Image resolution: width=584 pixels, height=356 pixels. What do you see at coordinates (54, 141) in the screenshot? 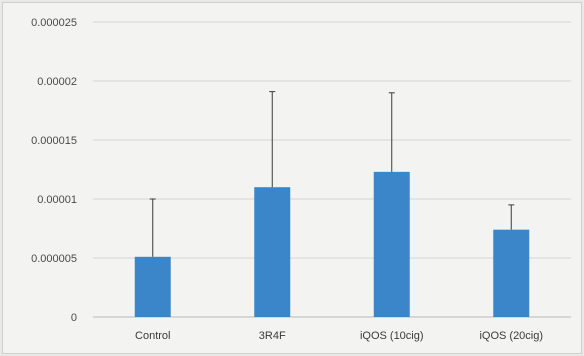
I see `y-tick-label: 0.000015` at bounding box center [54, 141].